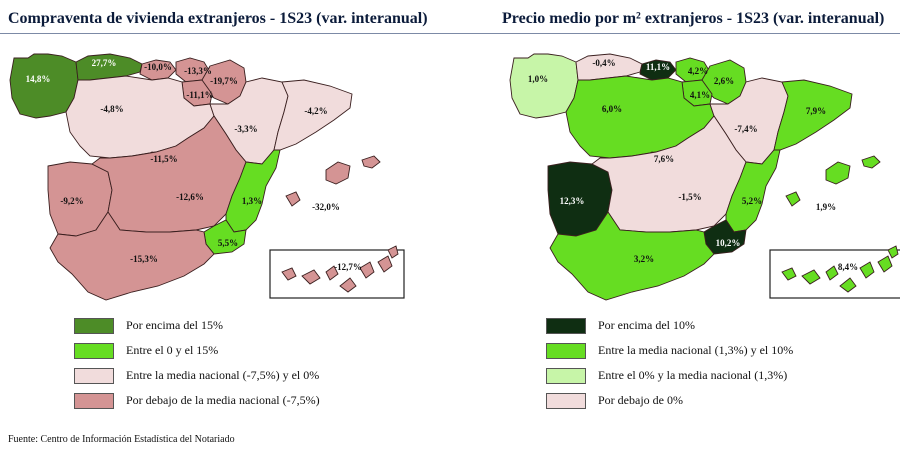 The width and height of the screenshot is (900, 462). Describe the element at coordinates (816, 111) in the screenshot. I see `right-value-cataluna: 7,9%` at that location.